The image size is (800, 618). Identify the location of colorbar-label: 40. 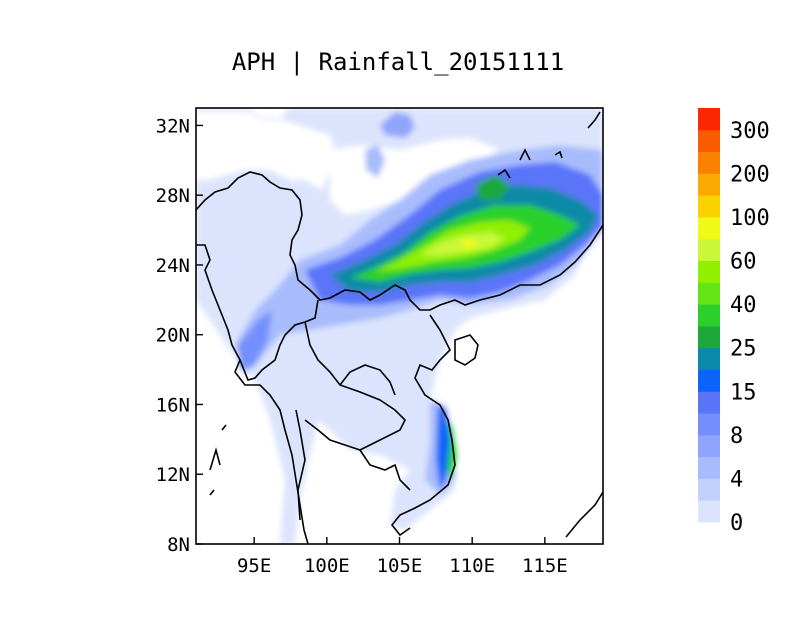
(743, 305).